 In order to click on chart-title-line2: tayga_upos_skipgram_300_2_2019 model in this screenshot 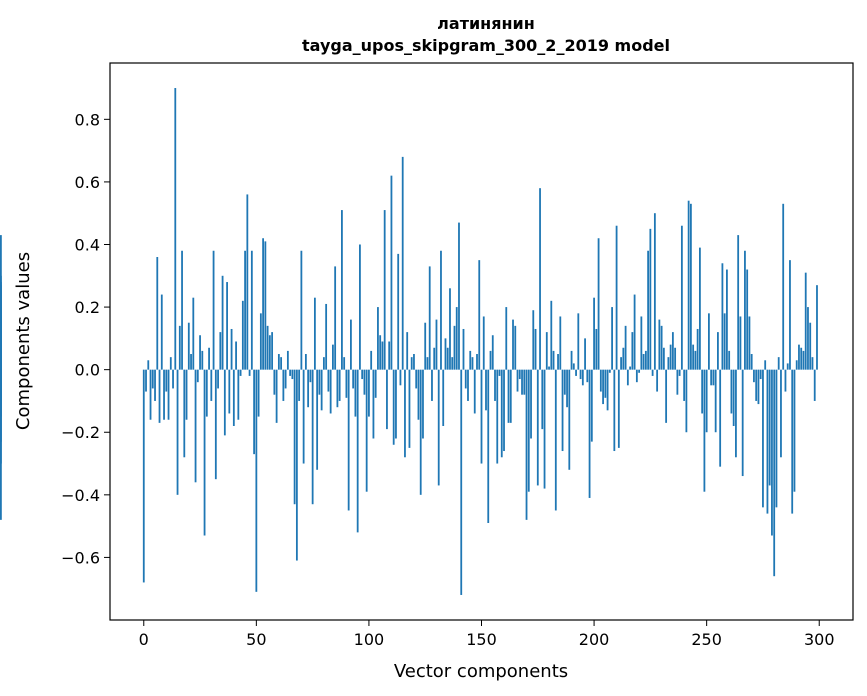, I will do `click(486, 45)`.